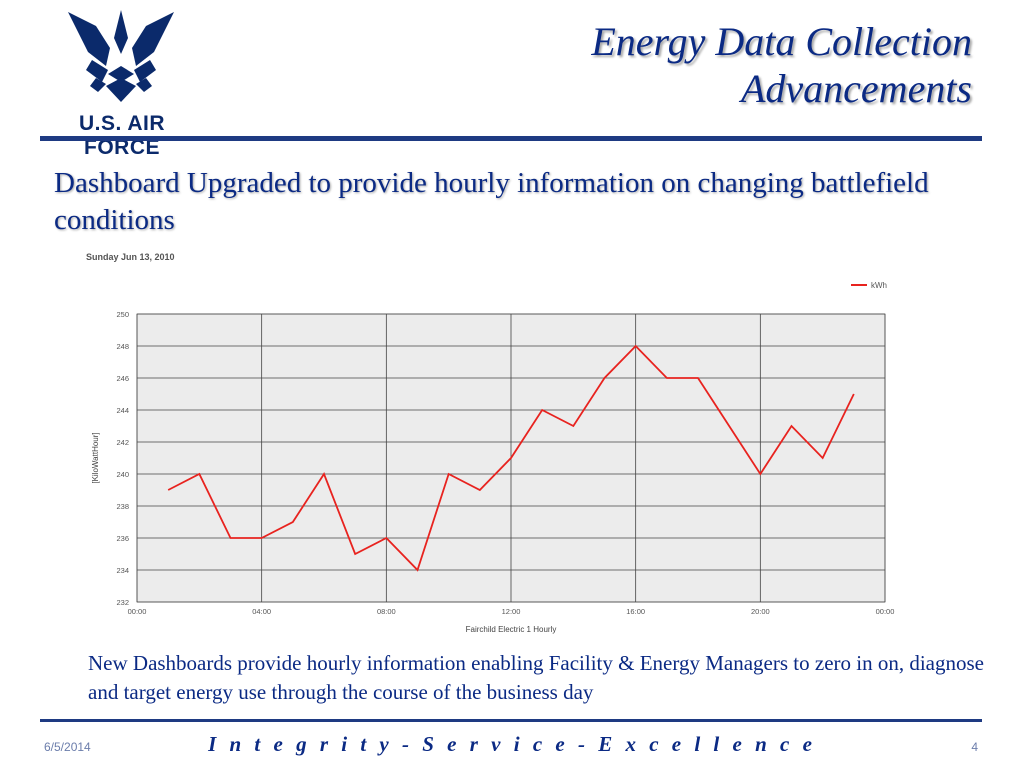 Image resolution: width=1024 pixels, height=768 pixels. I want to click on x-tick-label: 08:00, so click(386, 611).